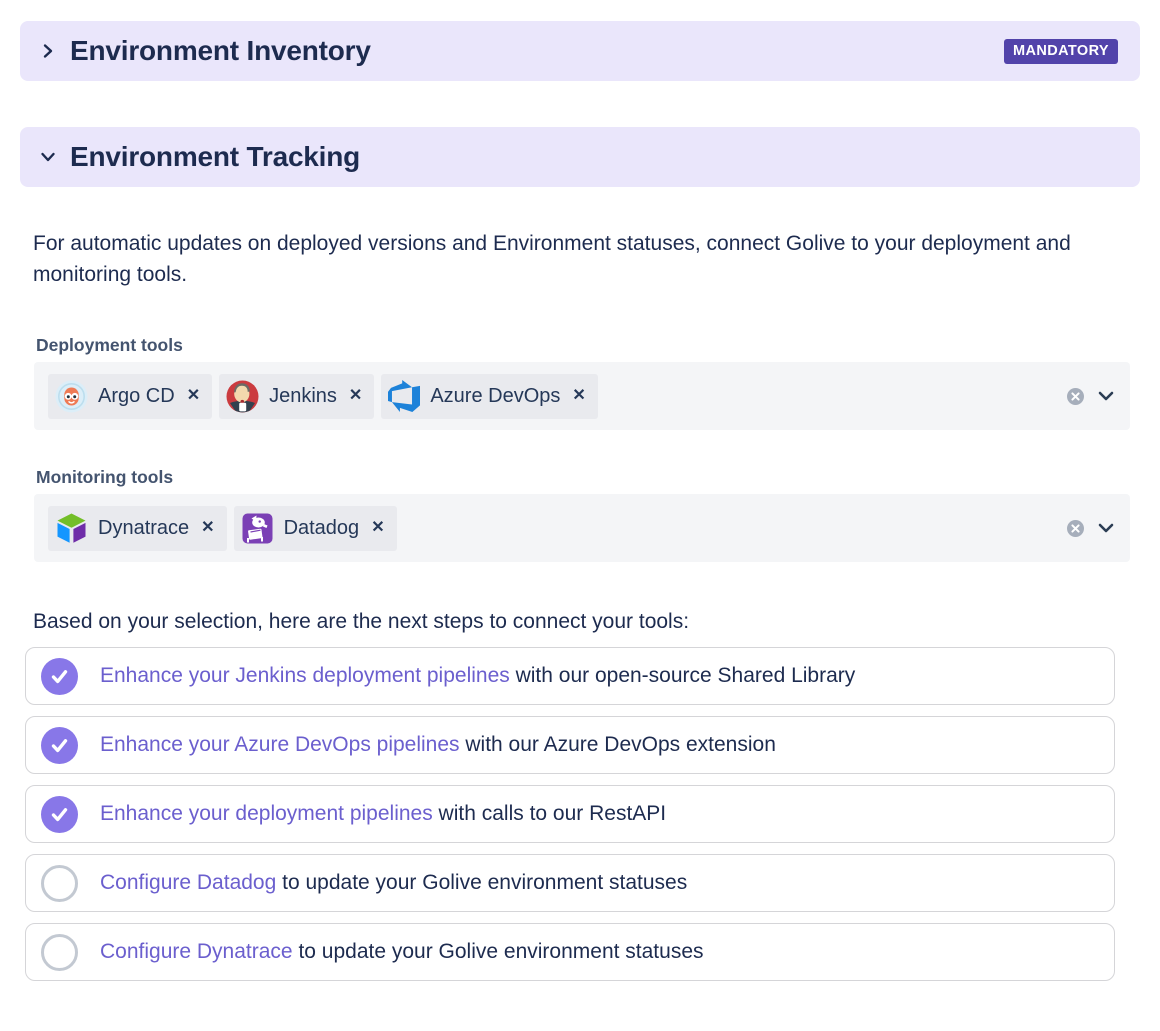  I want to click on datadog-icon, so click(257, 528).